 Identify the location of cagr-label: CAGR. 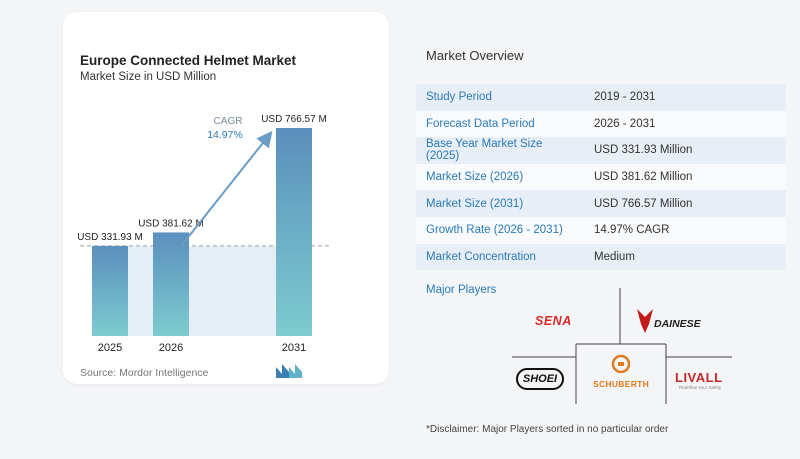
(228, 121).